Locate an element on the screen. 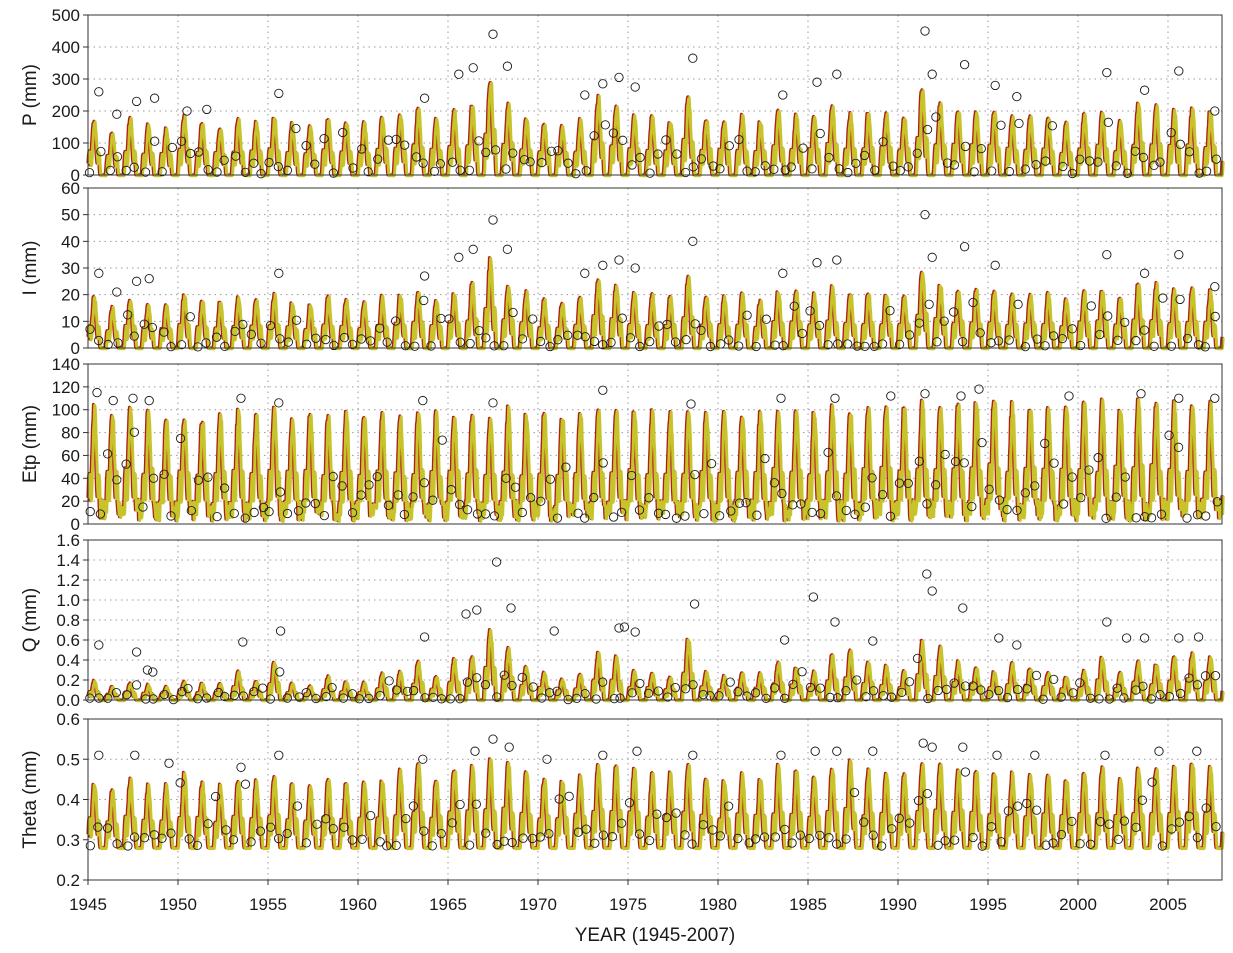 This screenshot has width=1233, height=953. x-tick-label: 1965 is located at coordinates (448, 904).